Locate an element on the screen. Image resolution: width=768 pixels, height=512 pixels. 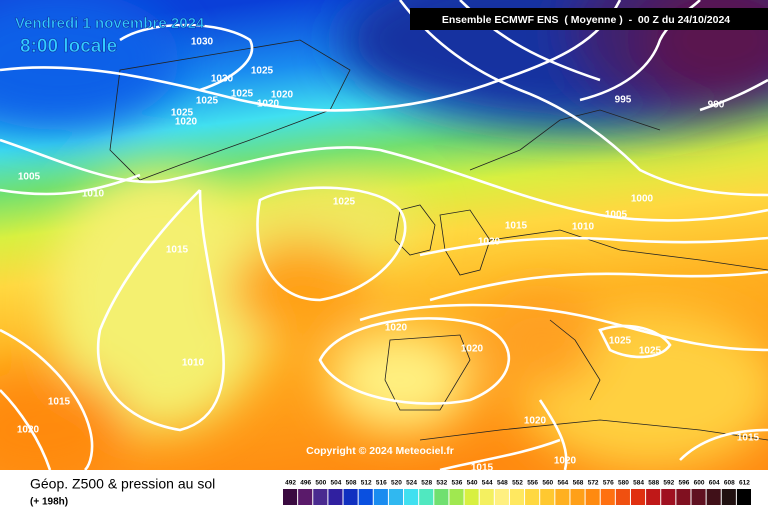
colorbar-label: 572 is located at coordinates (593, 483).